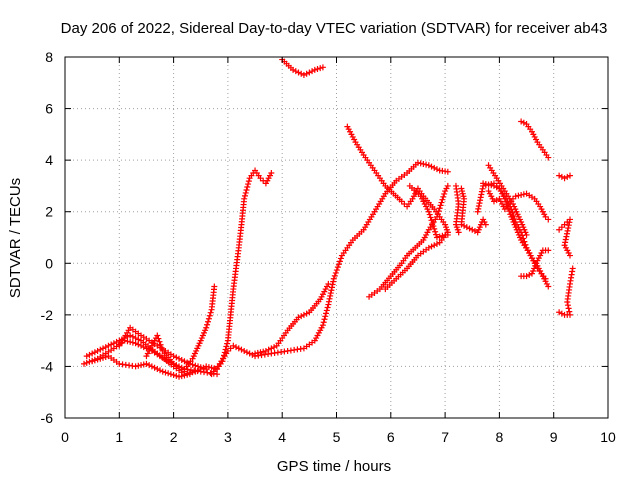  What do you see at coordinates (302, 67) in the screenshot?
I see `series-t10` at bounding box center [302, 67].